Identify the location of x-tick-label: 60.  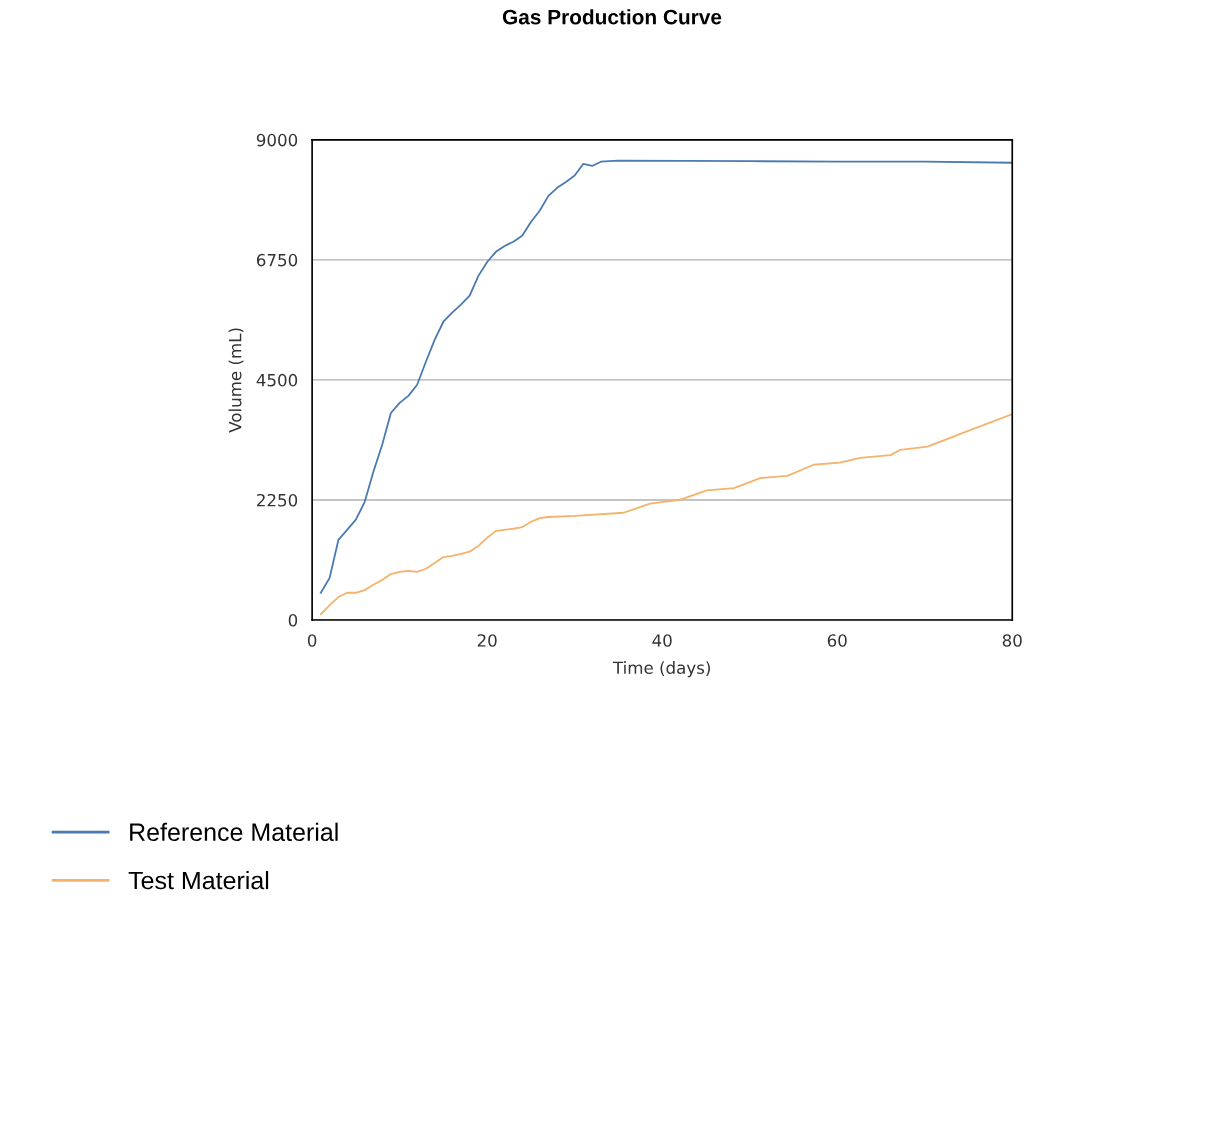
(837, 640).